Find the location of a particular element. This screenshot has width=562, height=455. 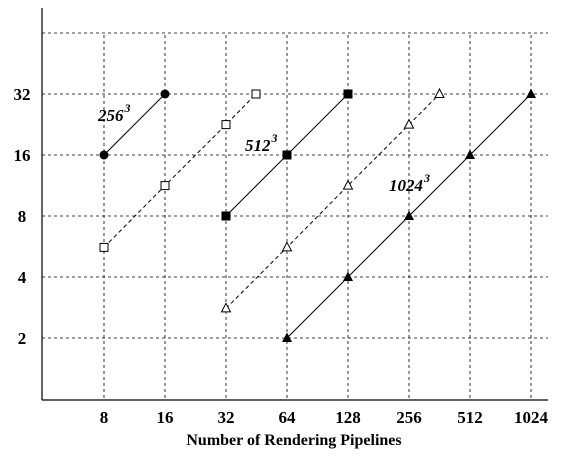

y-tick-label: 2 is located at coordinates (22, 338).